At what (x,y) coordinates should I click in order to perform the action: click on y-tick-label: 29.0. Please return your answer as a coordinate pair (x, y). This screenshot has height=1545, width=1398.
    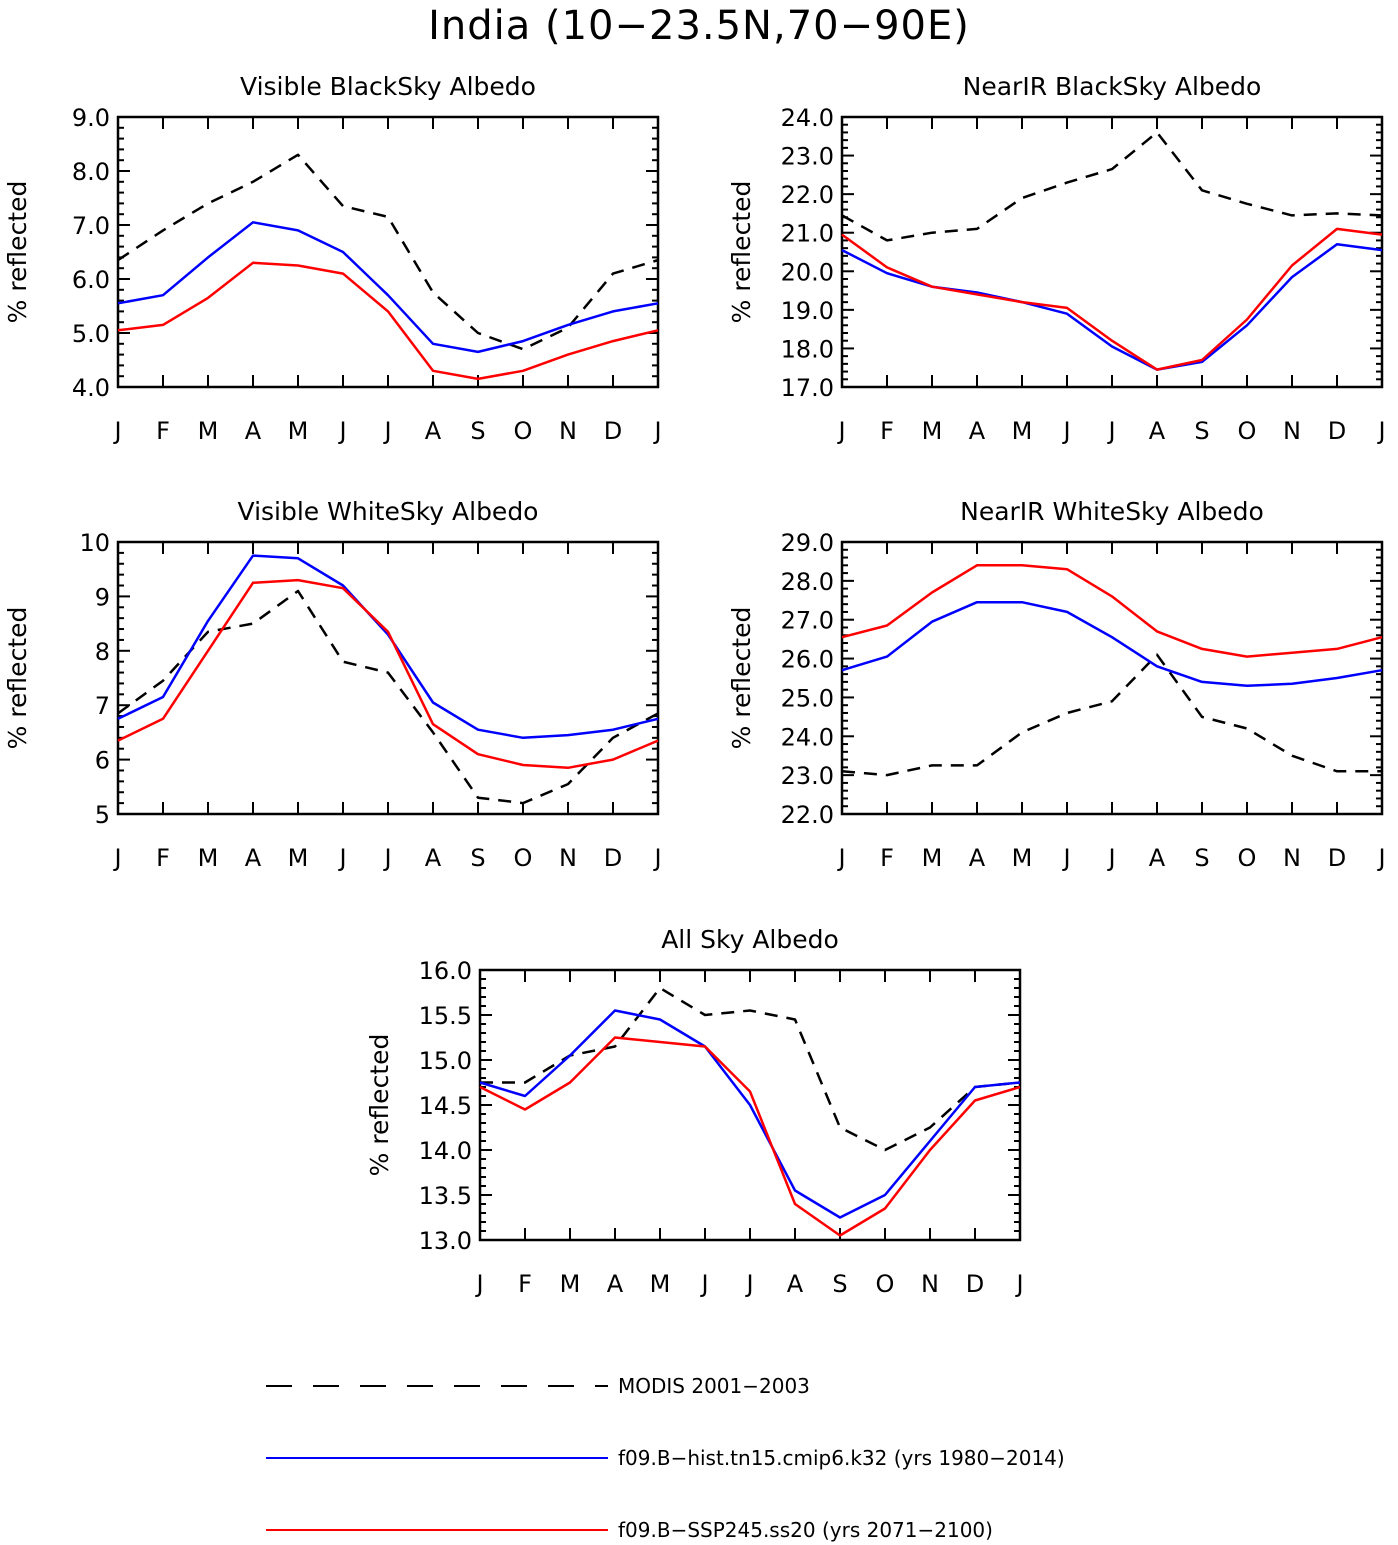
    Looking at the image, I should click on (807, 543).